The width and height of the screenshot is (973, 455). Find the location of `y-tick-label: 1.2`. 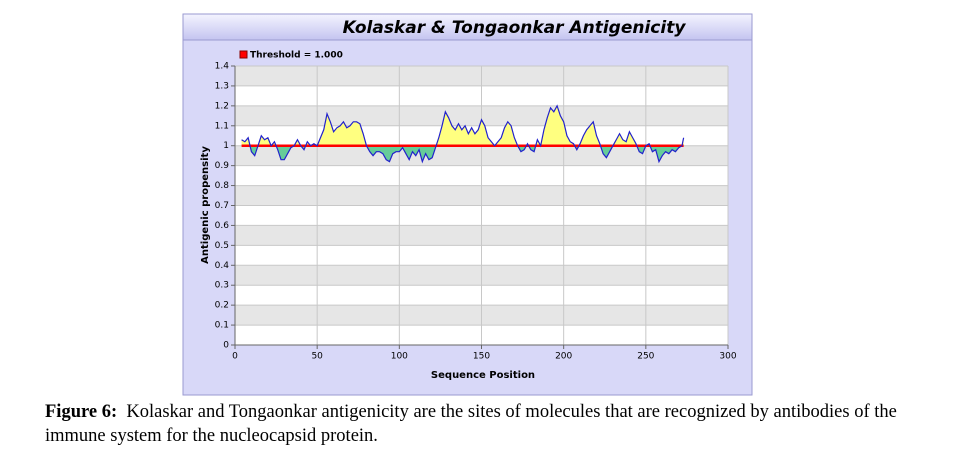

y-tick-label: 1.2 is located at coordinates (222, 106).